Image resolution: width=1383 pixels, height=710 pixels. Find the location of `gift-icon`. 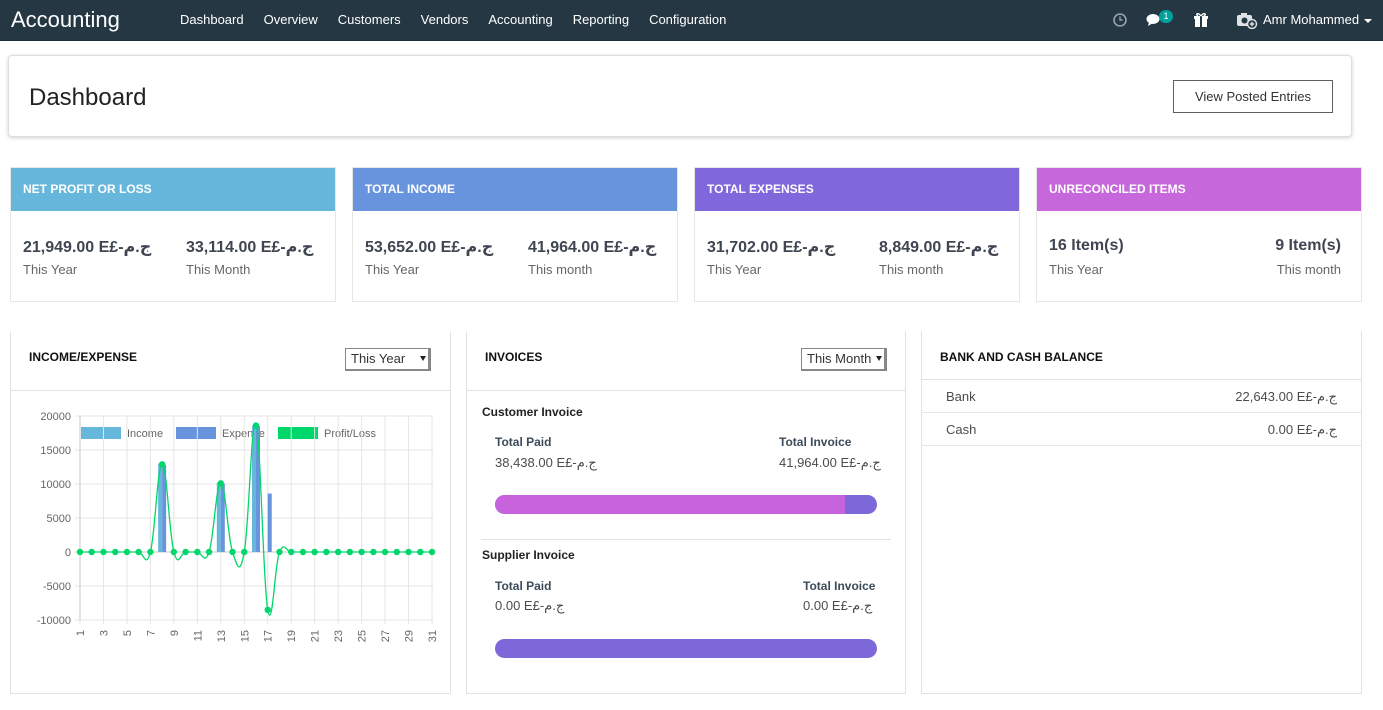

gift-icon is located at coordinates (1201, 20).